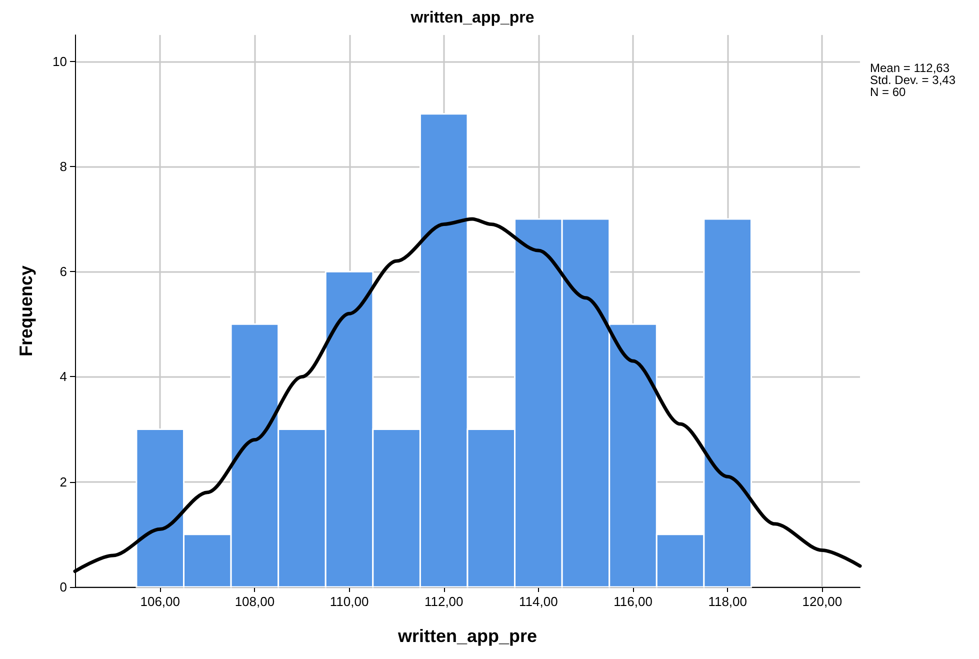 The image size is (979, 659). Describe the element at coordinates (160, 601) in the screenshot. I see `x-tick-label: 106,00` at that location.